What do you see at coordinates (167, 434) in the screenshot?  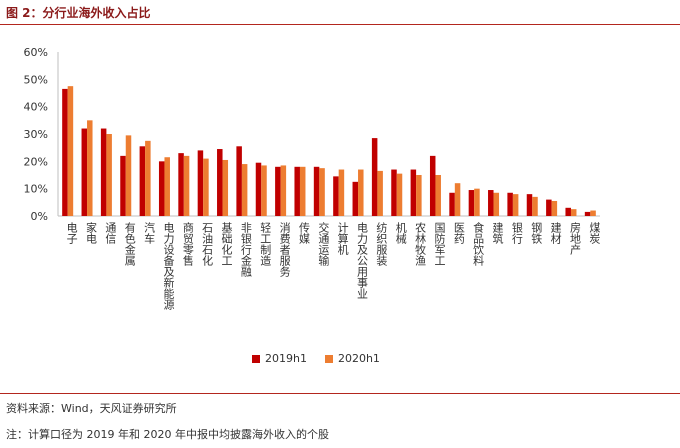 I see `calculation-note: 注：计算口径为 2019 年和 2020 年中报中均披露海外收入的个股` at bounding box center [167, 434].